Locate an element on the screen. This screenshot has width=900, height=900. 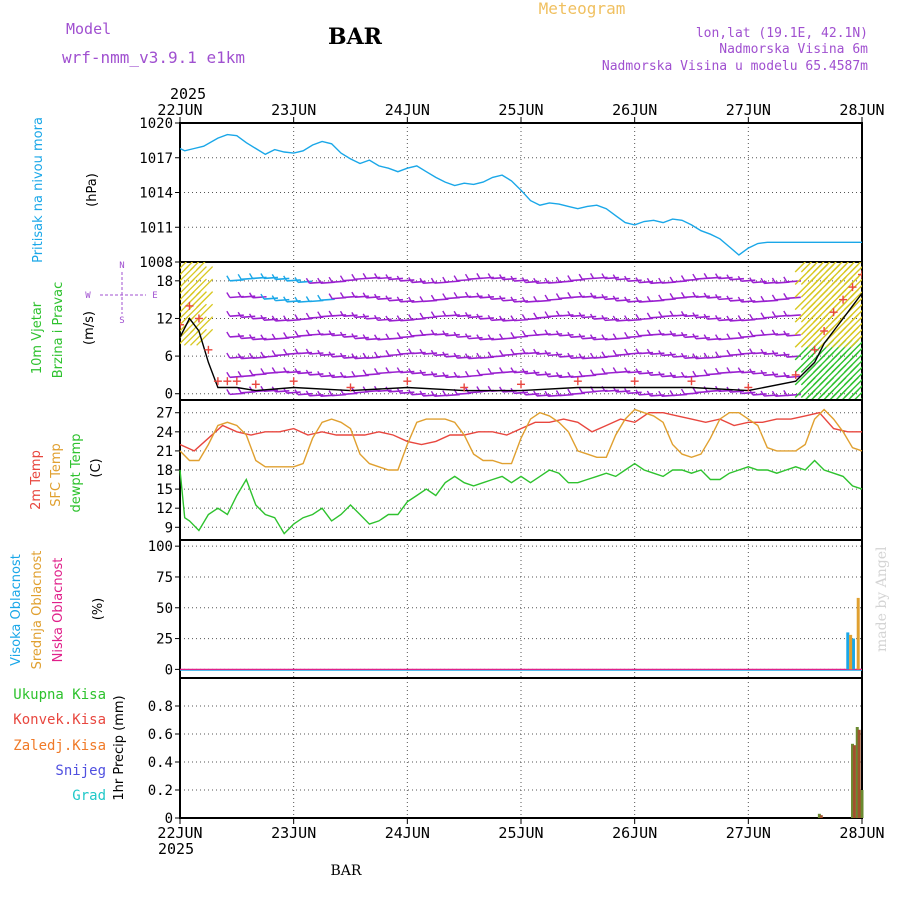
ytick-label: 0 is located at coordinates (169, 395).